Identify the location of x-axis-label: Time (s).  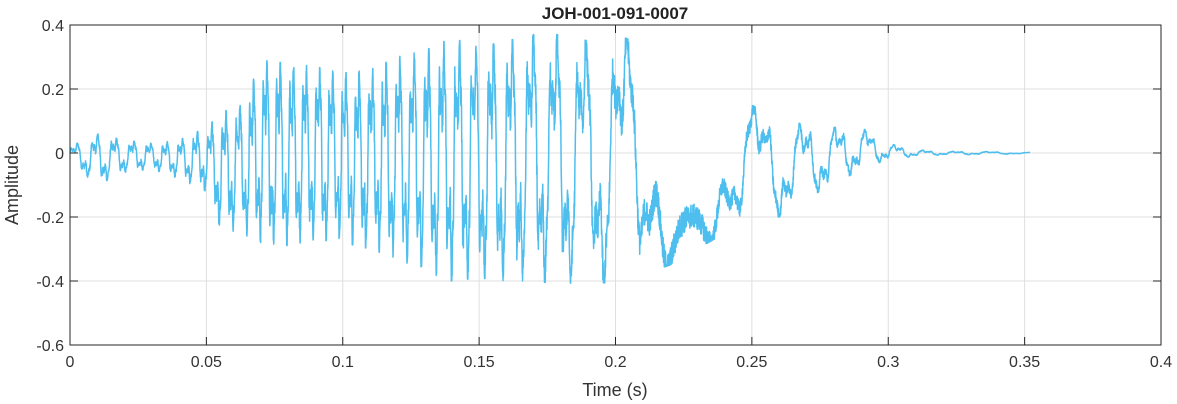
(614, 390).